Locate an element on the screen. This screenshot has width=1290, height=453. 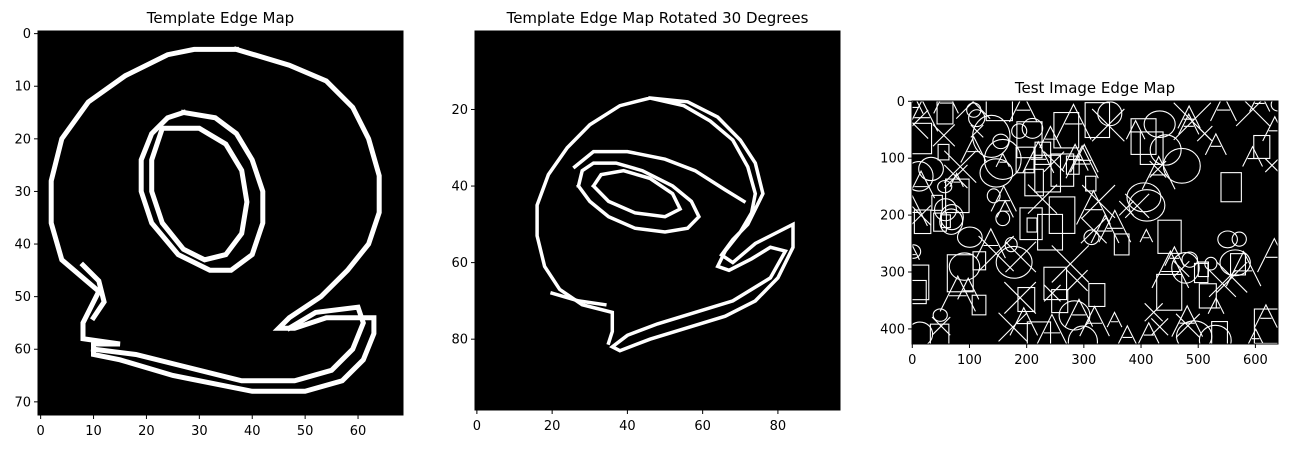
x-tick-label: 10 is located at coordinates (93, 431).